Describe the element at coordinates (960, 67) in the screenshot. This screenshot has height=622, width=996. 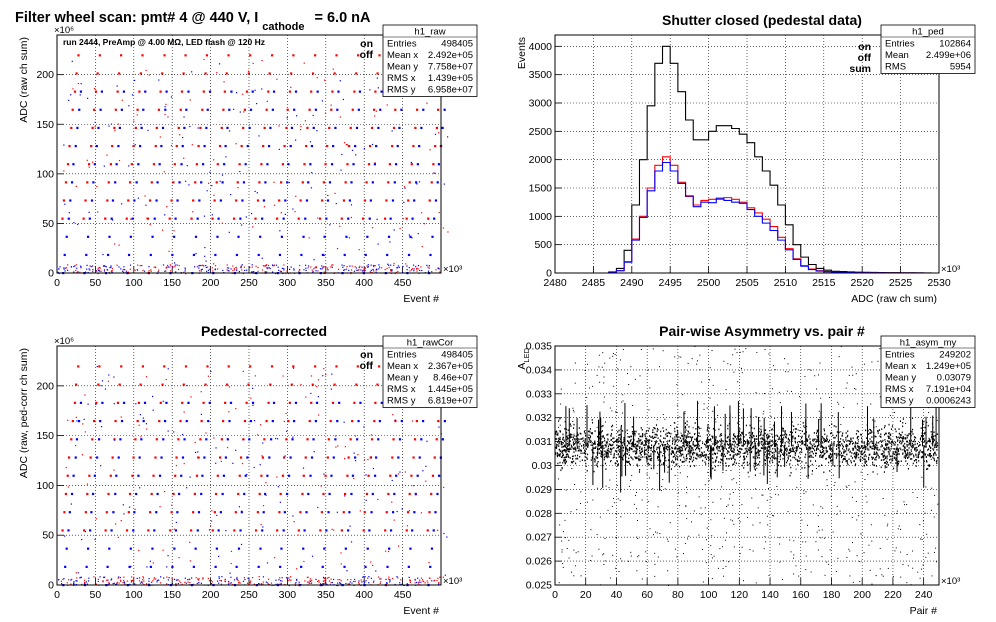
I see `stats-value: 5954` at that location.